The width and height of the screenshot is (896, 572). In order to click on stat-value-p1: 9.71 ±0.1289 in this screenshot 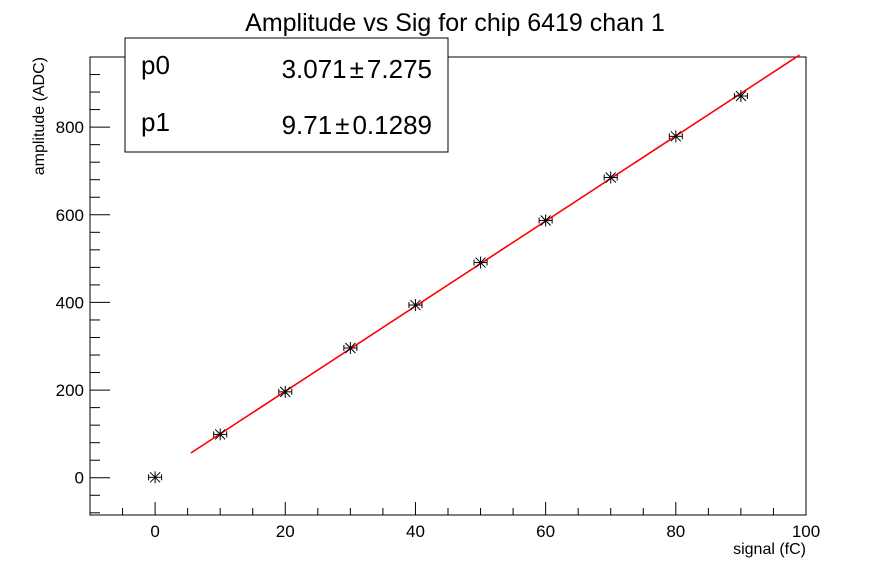, I will do `click(357, 125)`.